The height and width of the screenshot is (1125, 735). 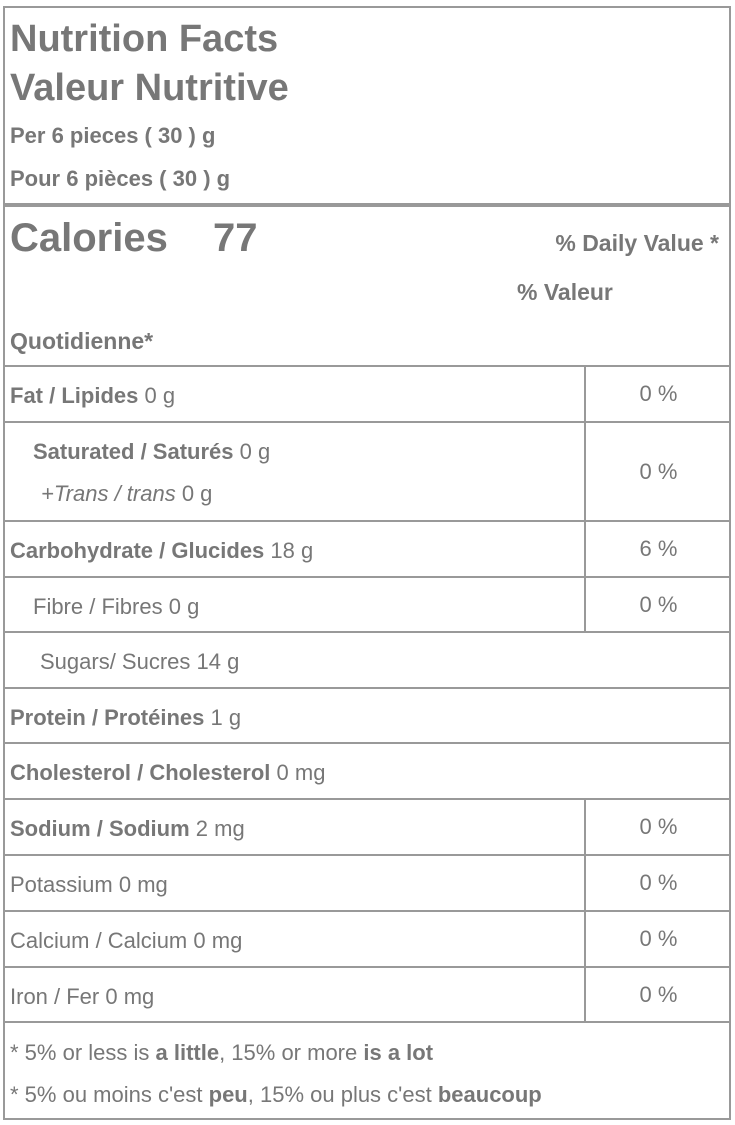 What do you see at coordinates (367, 659) in the screenshot?
I see `nutrient-row: Sugars/ Sucres 14 g` at bounding box center [367, 659].